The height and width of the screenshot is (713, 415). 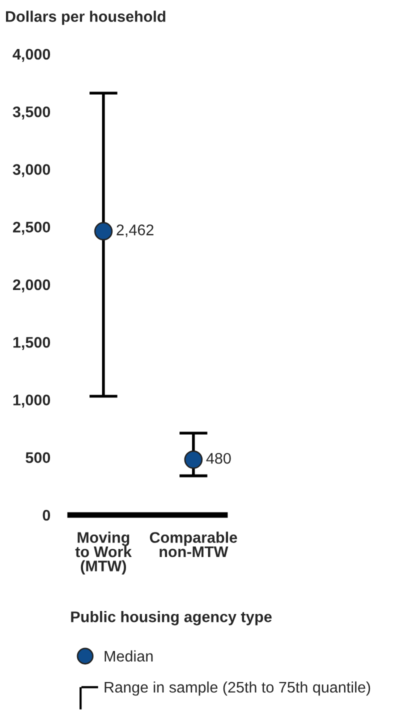 I want to click on y-tick-label: 3,500, so click(x=31, y=113).